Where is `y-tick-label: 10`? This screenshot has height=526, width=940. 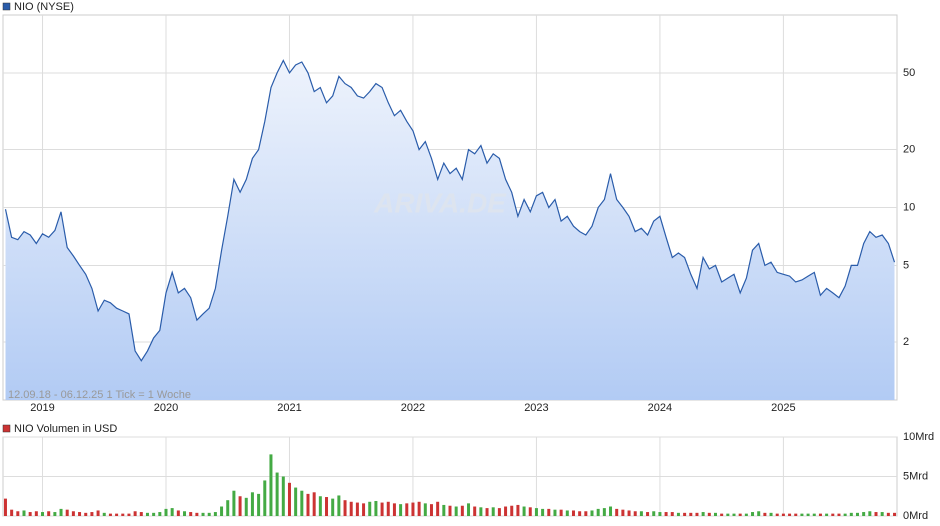
y-tick-label: 10 is located at coordinates (909, 207).